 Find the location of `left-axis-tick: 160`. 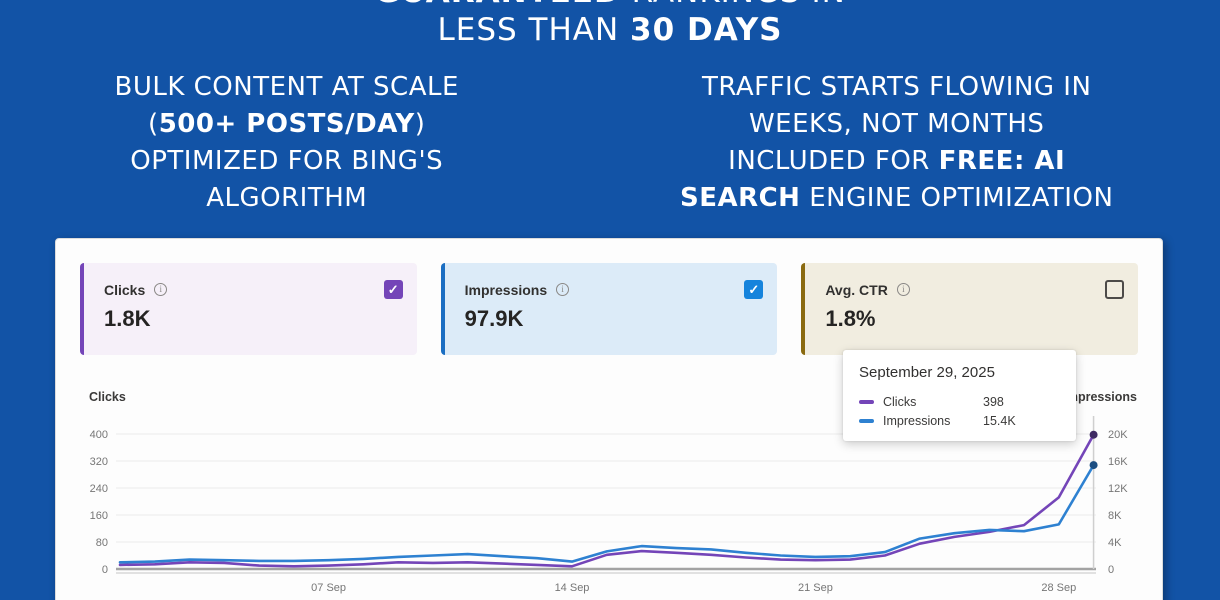

left-axis-tick: 160 is located at coordinates (99, 516).